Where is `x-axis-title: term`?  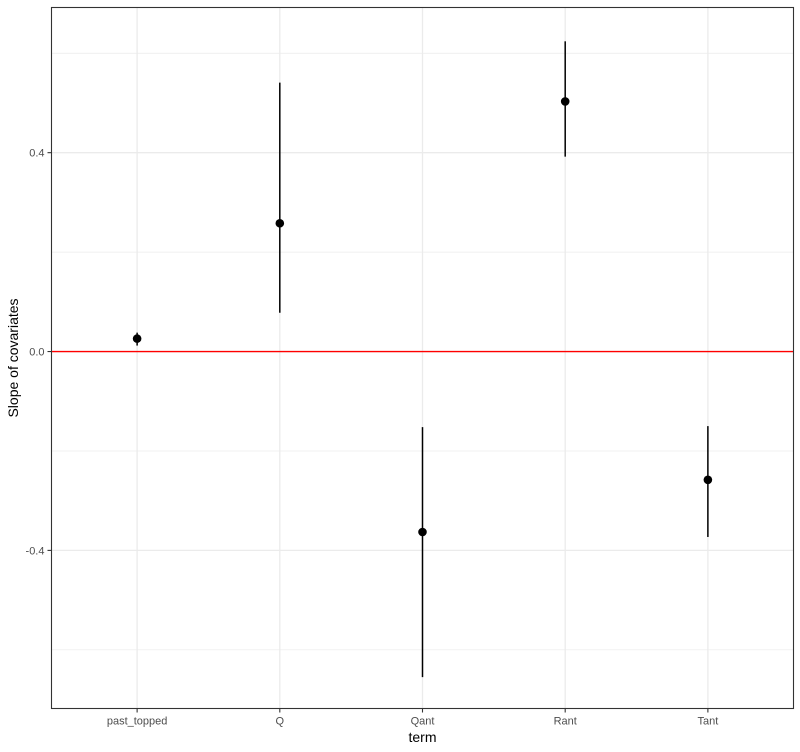
x-axis-title: term is located at coordinates (423, 737).